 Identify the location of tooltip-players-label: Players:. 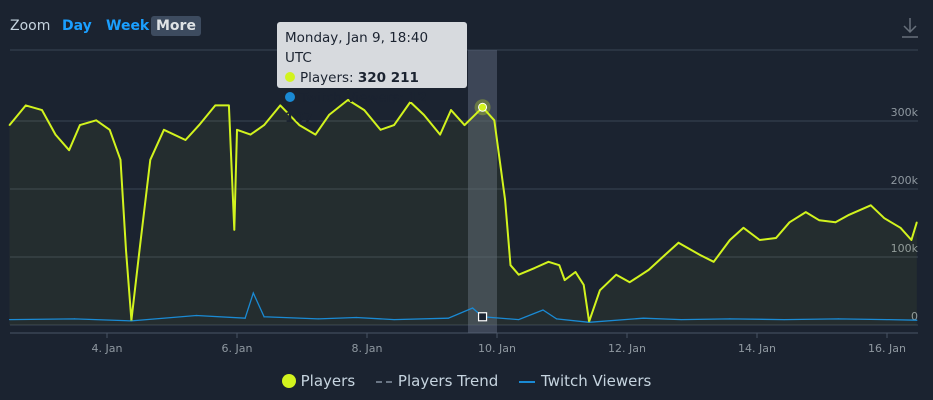
(329, 78).